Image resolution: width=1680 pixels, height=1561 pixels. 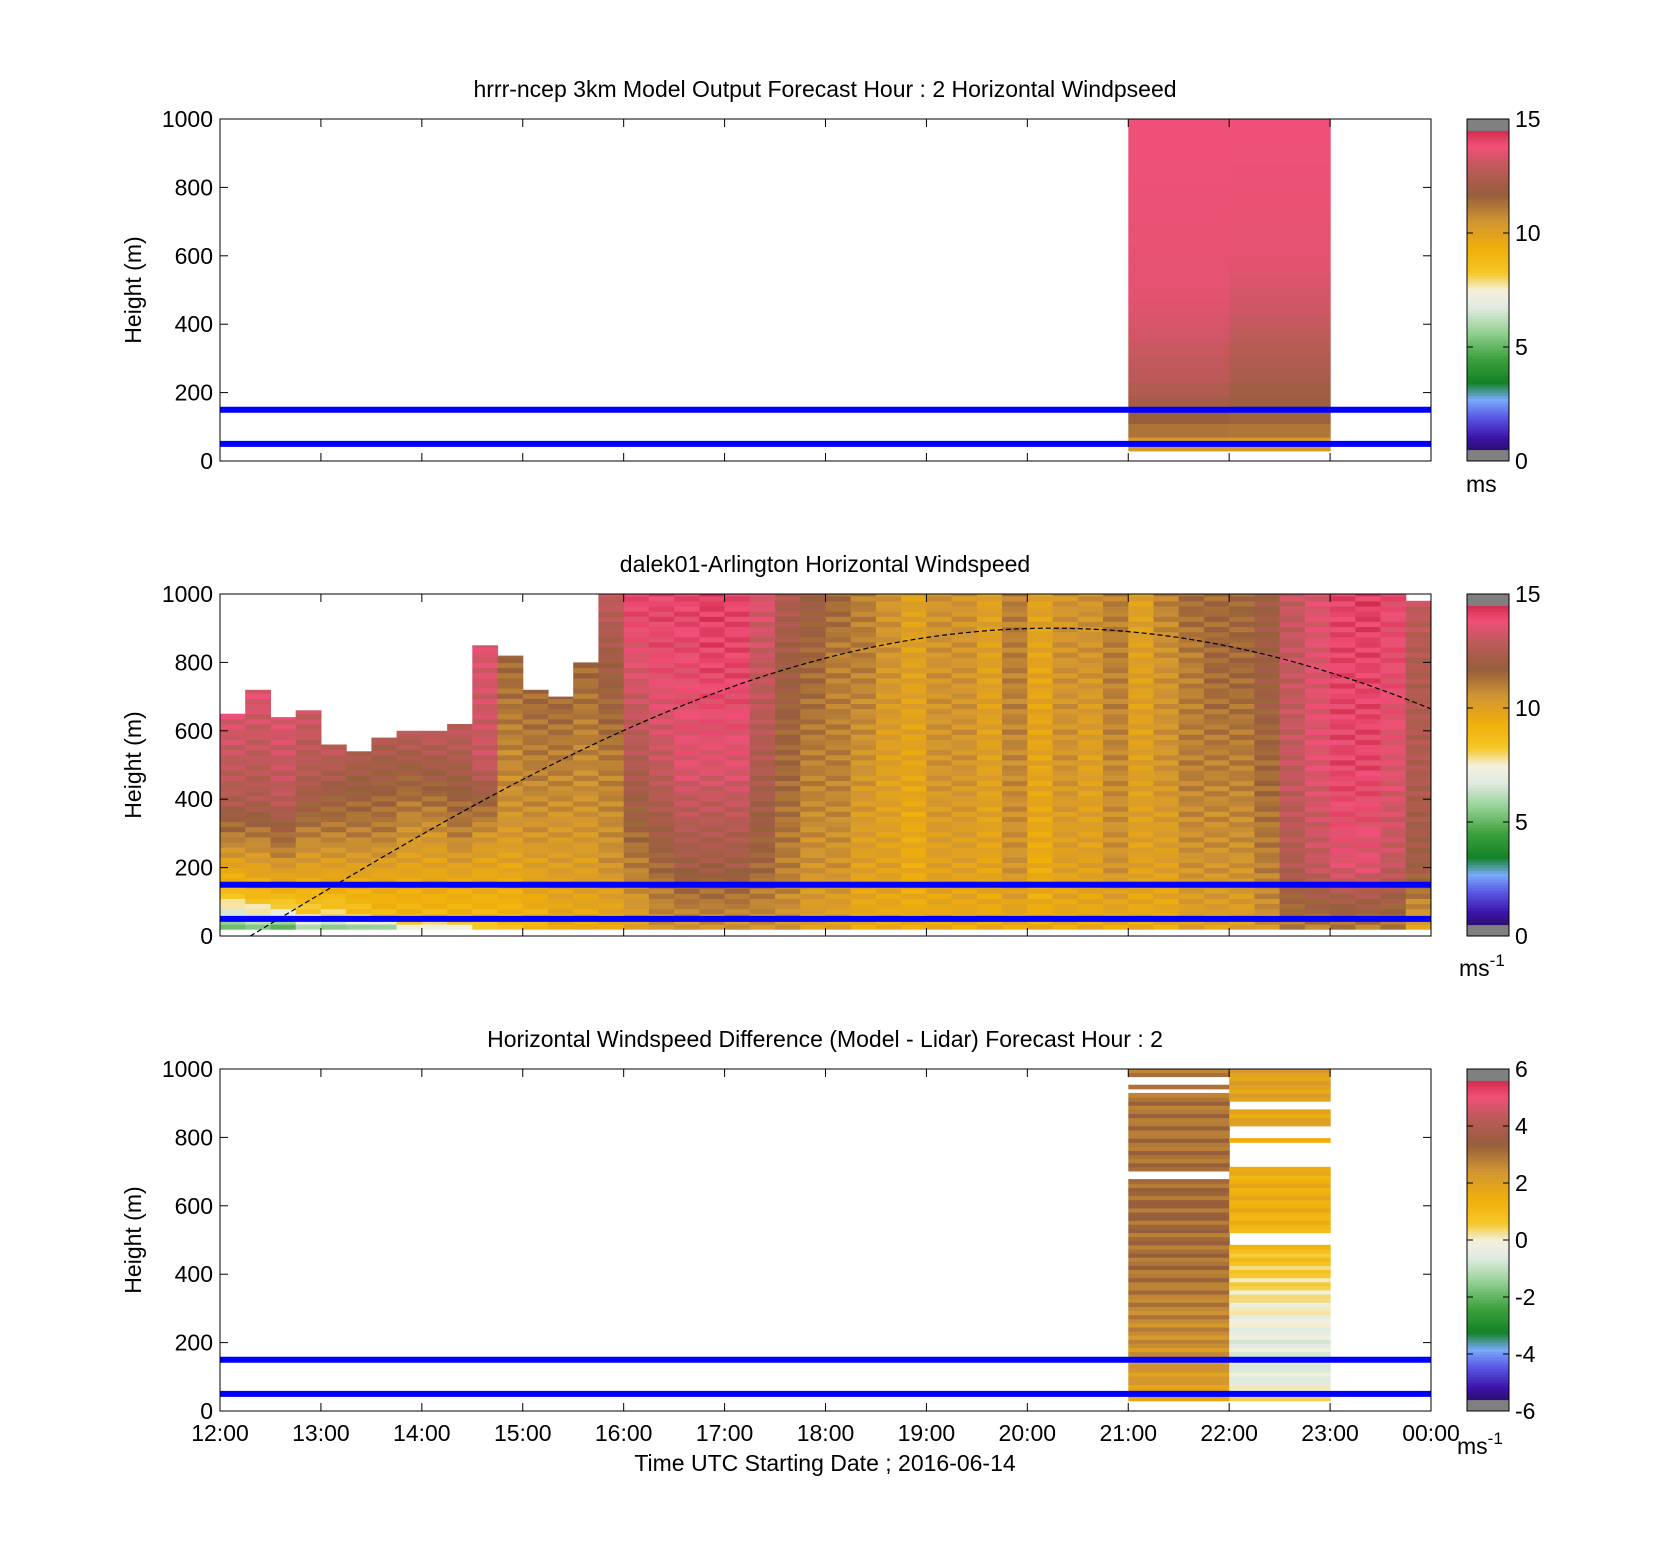 I want to click on y-tick-label: 1000, so click(x=187, y=1069).